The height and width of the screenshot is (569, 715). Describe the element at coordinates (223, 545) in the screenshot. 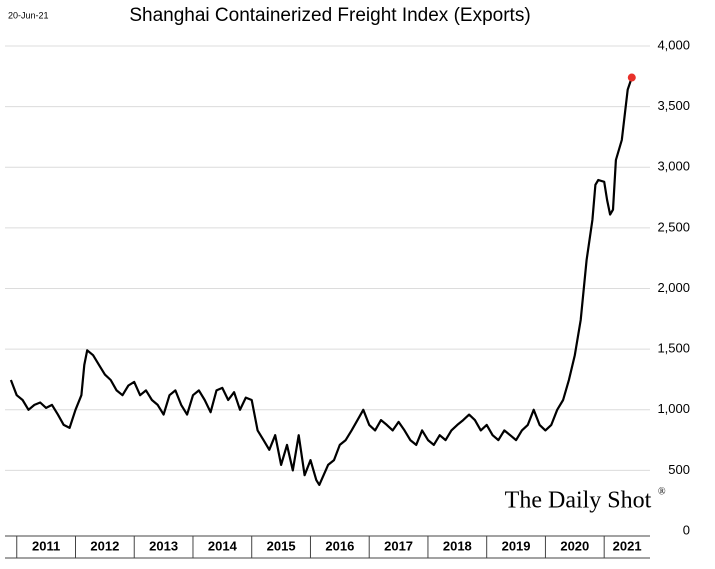

I see `x-tick-label: 2014` at that location.